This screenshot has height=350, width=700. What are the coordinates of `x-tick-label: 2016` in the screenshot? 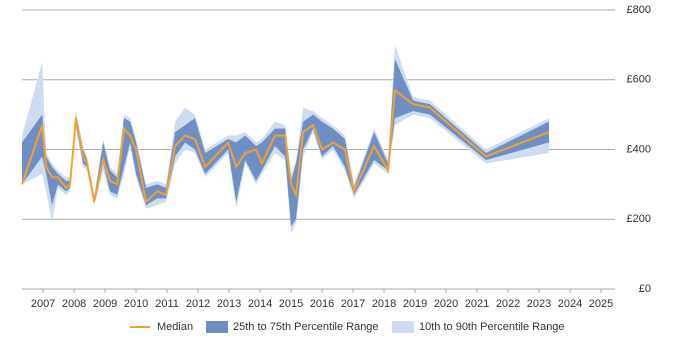 It's located at (322, 304).